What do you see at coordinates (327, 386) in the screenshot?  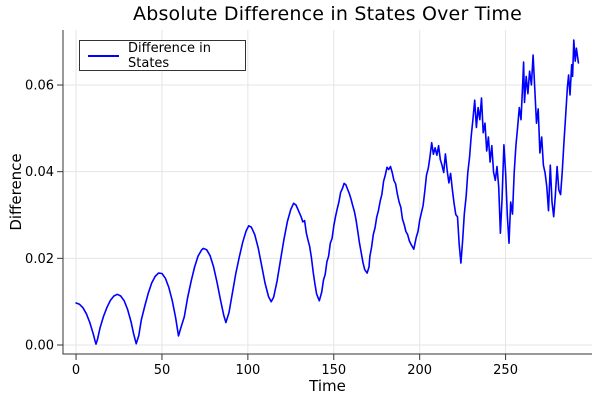 I see `x-axis-label: Time` at bounding box center [327, 386].